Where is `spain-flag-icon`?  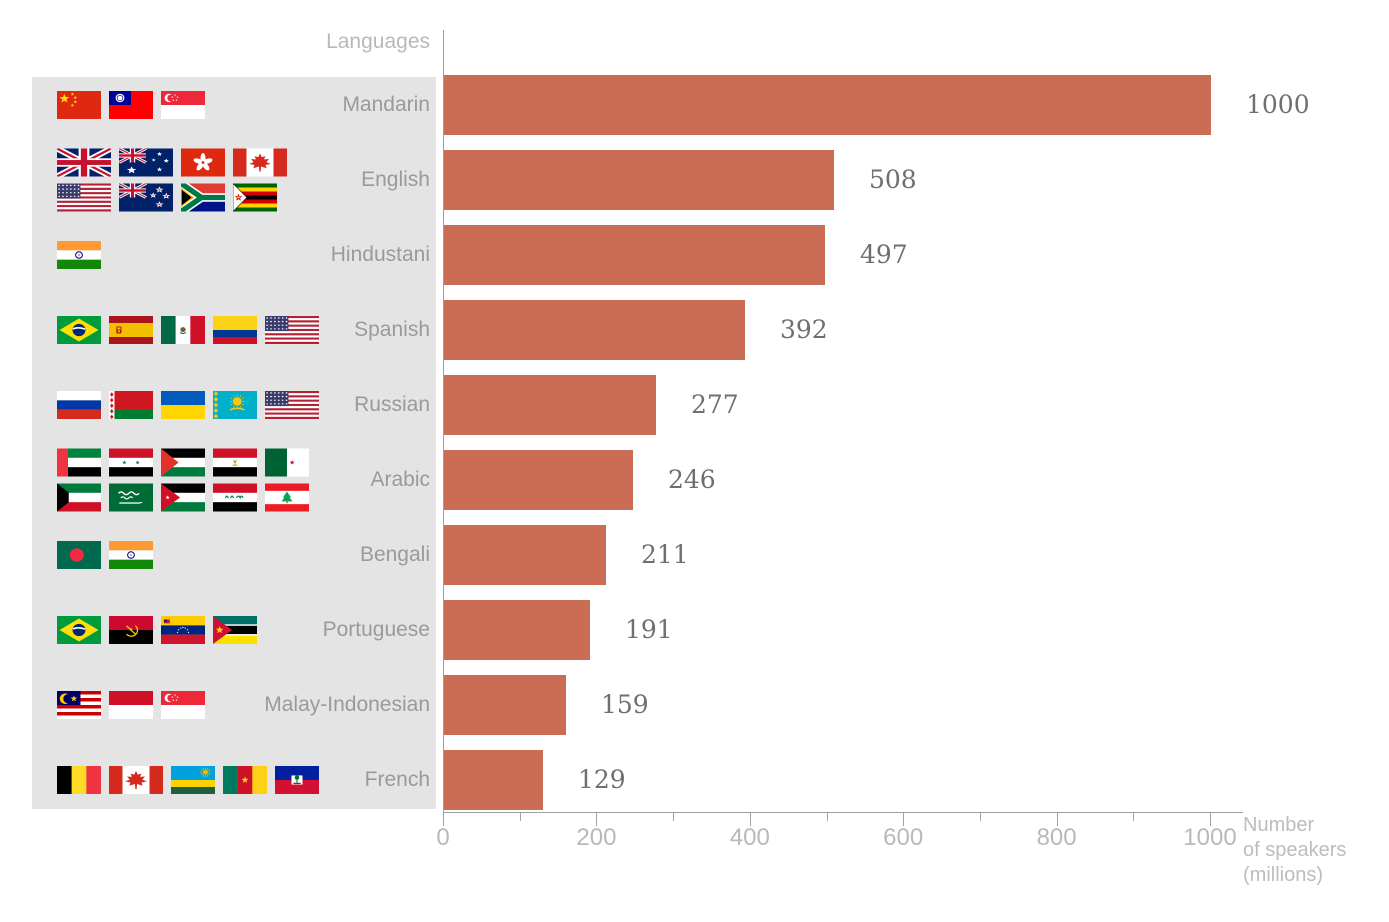
spain-flag-icon is located at coordinates (131, 330).